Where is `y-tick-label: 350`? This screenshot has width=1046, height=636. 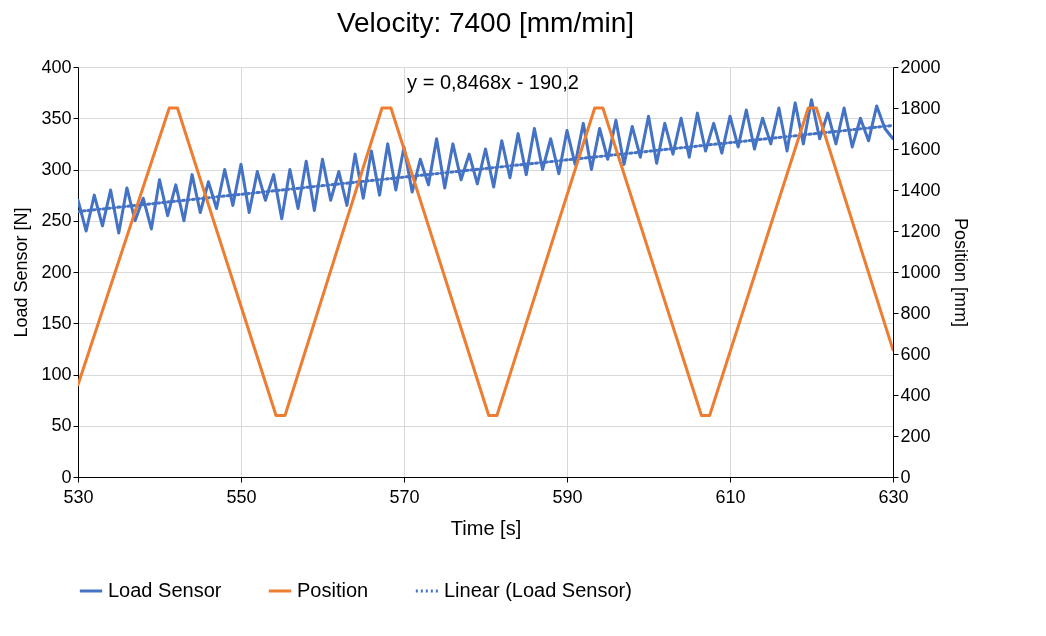 y-tick-label: 350 is located at coordinates (56, 117).